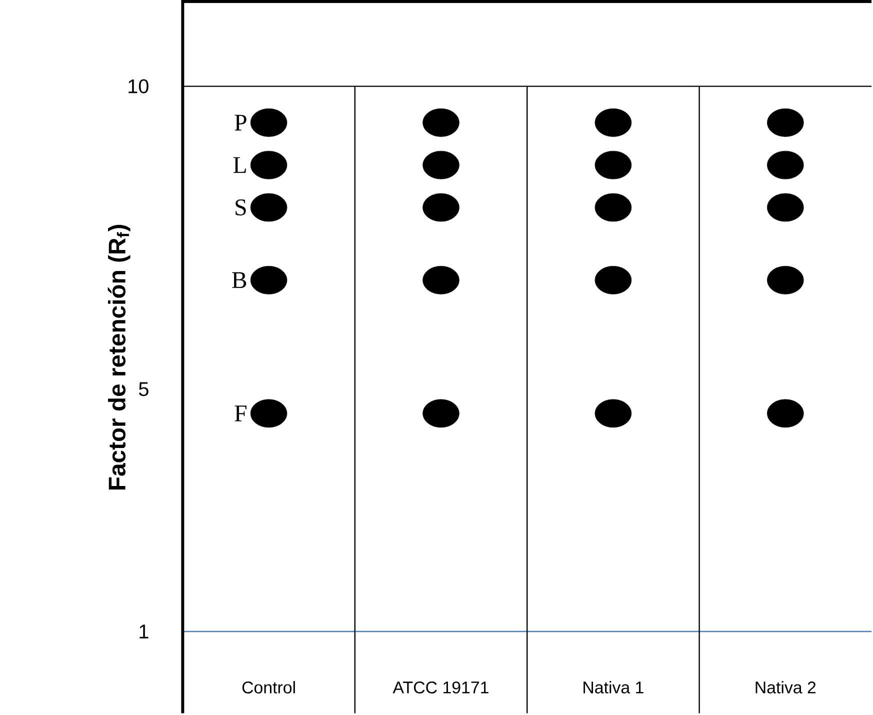  What do you see at coordinates (240, 122) in the screenshot?
I see `legend-label: P` at bounding box center [240, 122].